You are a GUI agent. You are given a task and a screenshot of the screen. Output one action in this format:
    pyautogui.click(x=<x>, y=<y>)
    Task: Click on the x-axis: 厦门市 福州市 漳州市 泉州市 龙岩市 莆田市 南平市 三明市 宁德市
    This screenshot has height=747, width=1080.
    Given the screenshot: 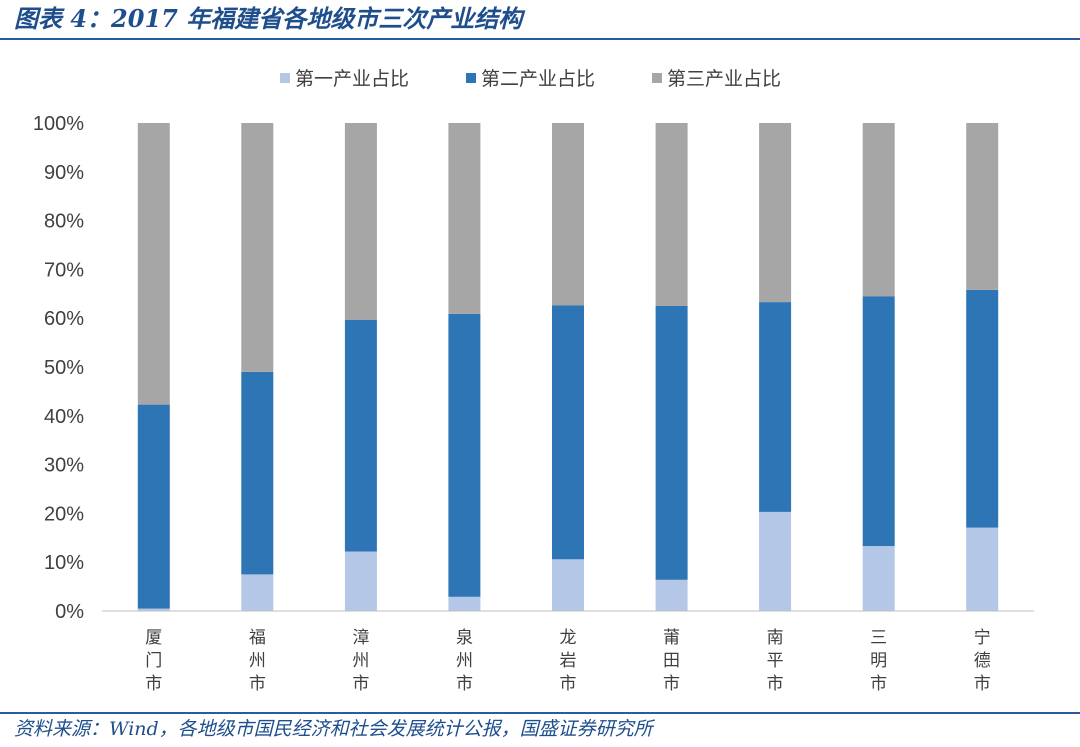 What is the action you would take?
    pyautogui.click(x=567, y=661)
    